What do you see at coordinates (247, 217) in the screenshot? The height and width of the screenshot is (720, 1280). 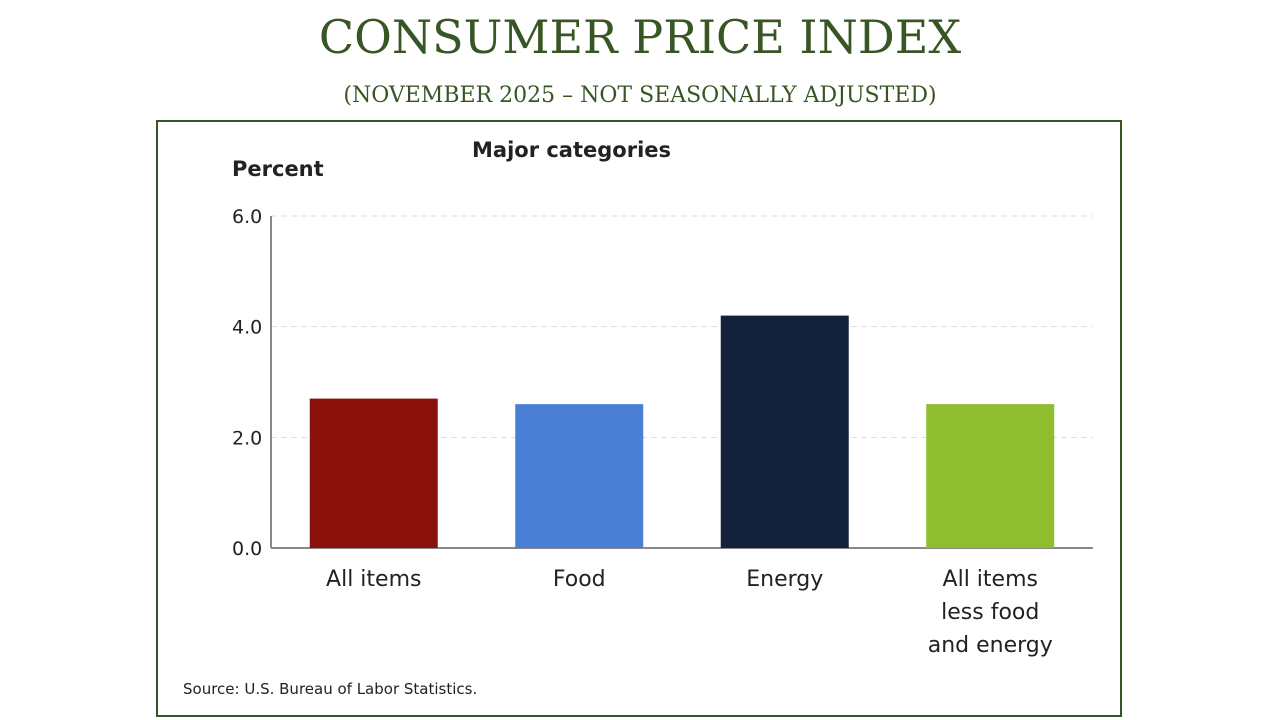 I see `y-tick-label: 6.0` at bounding box center [247, 217].